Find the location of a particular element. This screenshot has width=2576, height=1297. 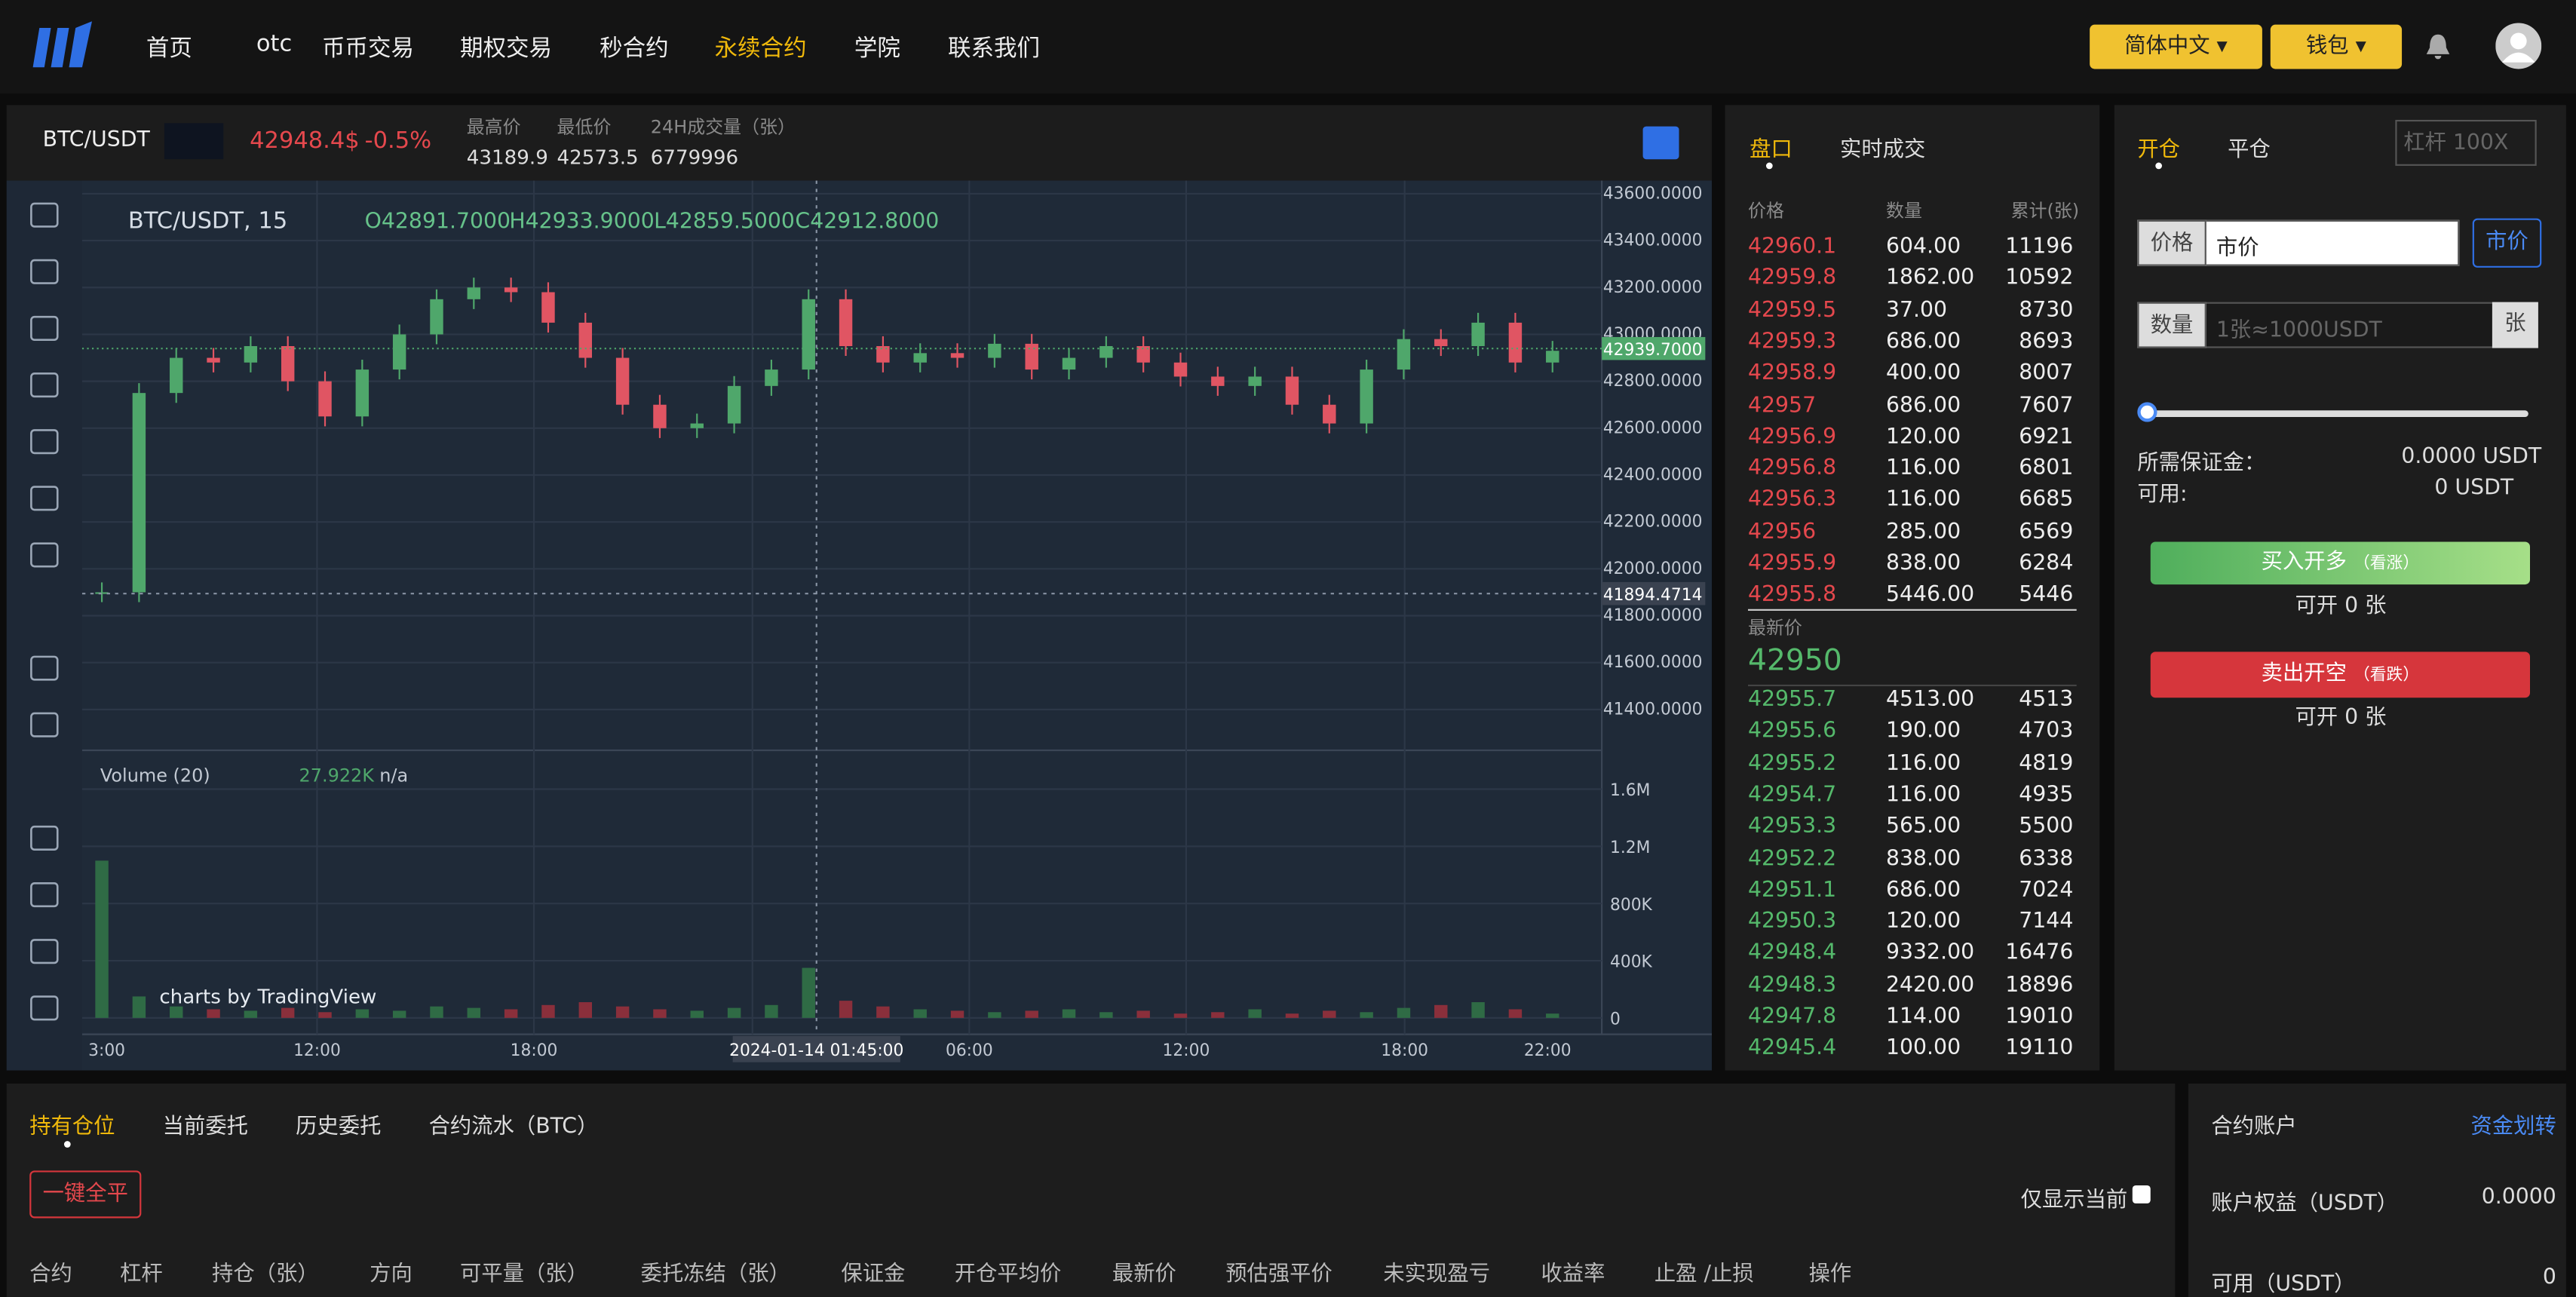

nav-item: 联系我们 is located at coordinates (994, 49).